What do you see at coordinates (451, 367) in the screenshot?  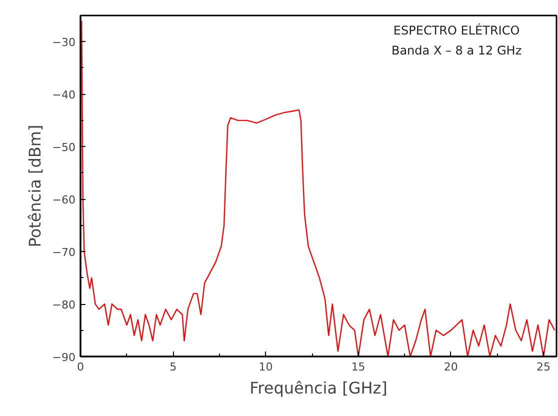 I see `x-tick-label: 20` at bounding box center [451, 367].